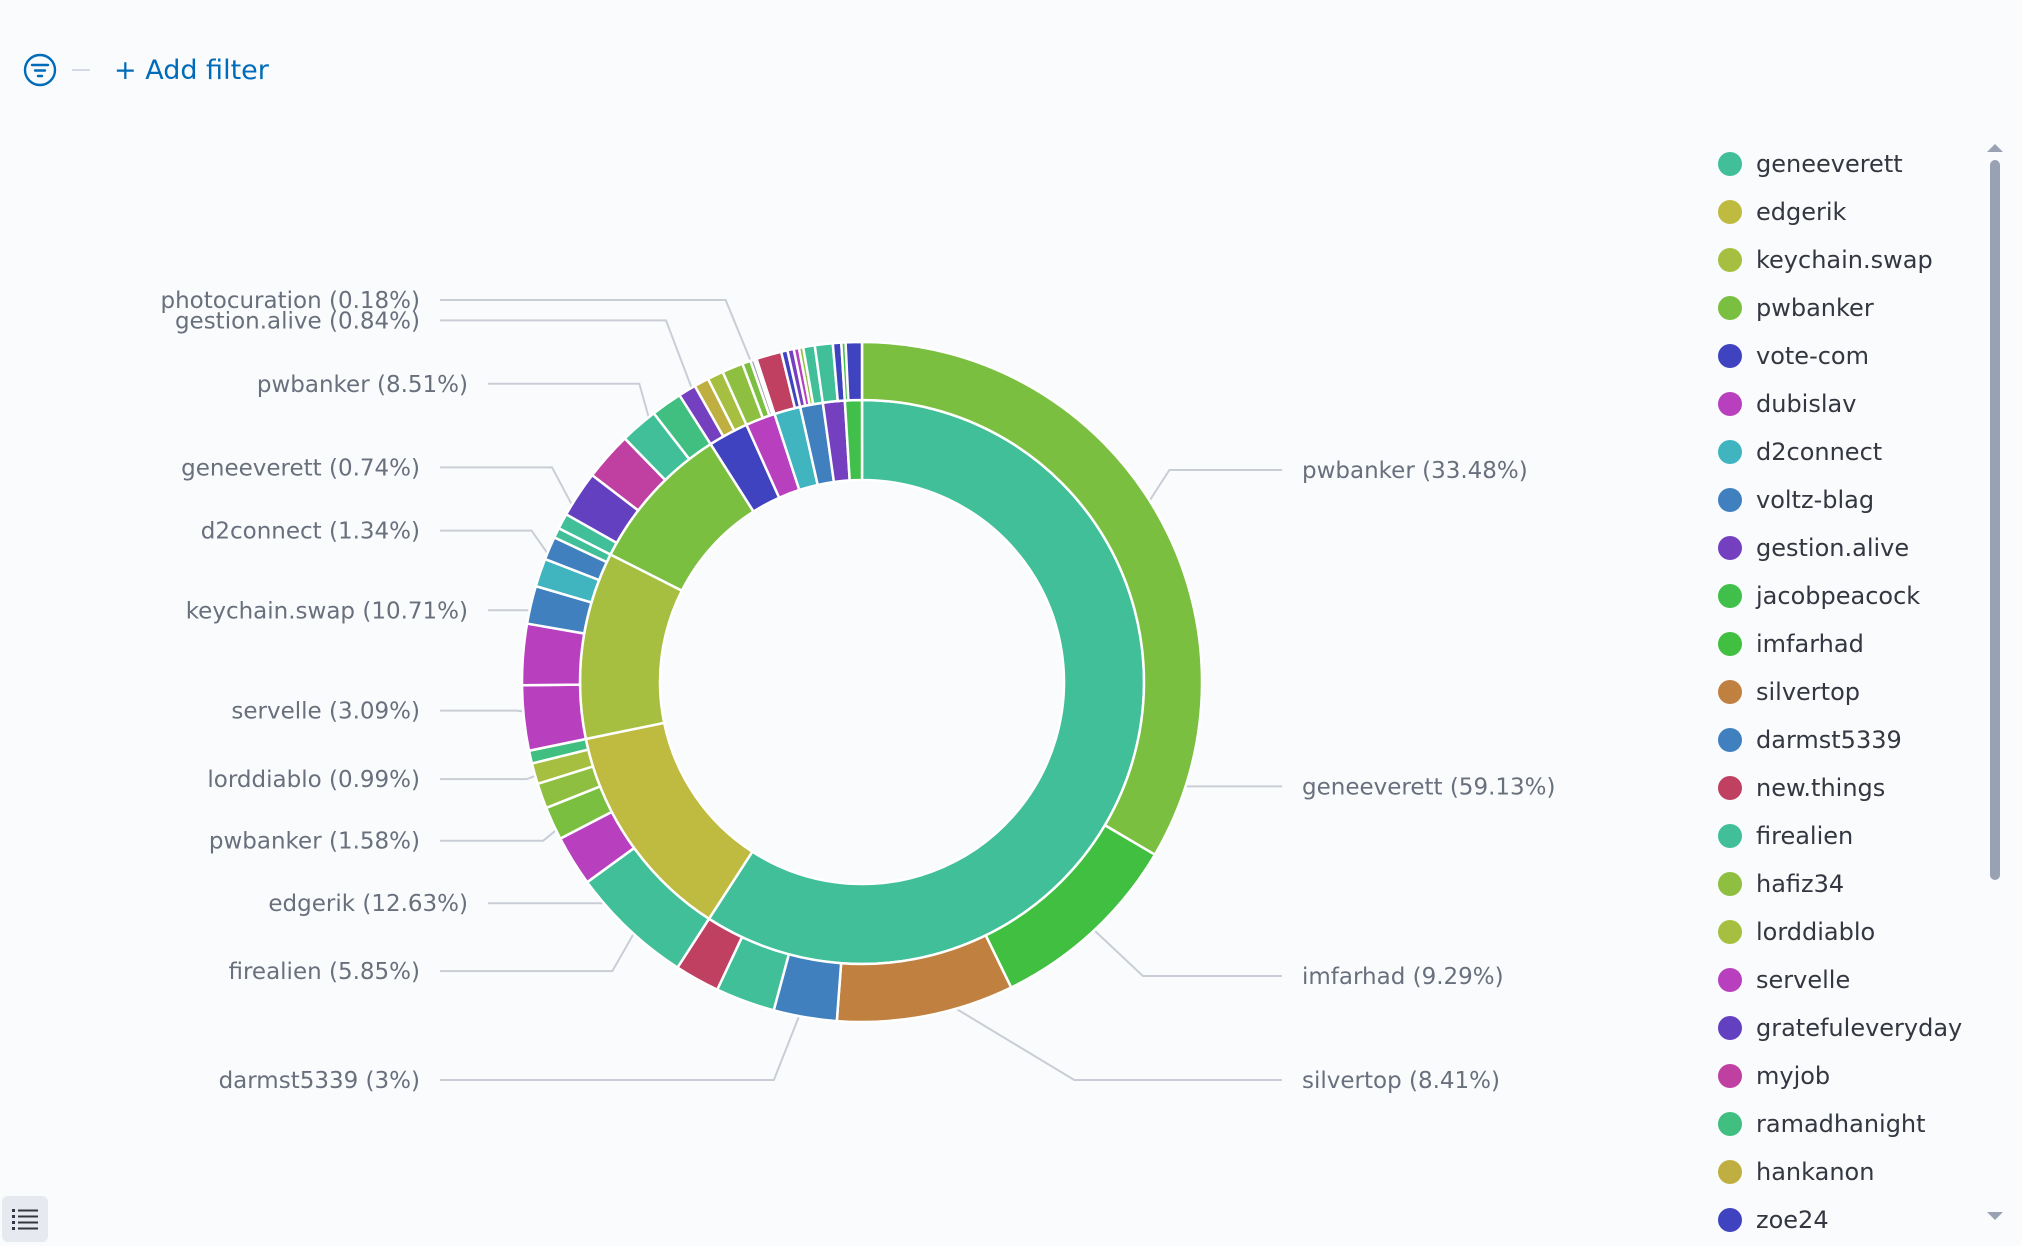 The height and width of the screenshot is (1246, 2022). What do you see at coordinates (191, 70) in the screenshot?
I see `add-filter-button: + Add filter` at bounding box center [191, 70].